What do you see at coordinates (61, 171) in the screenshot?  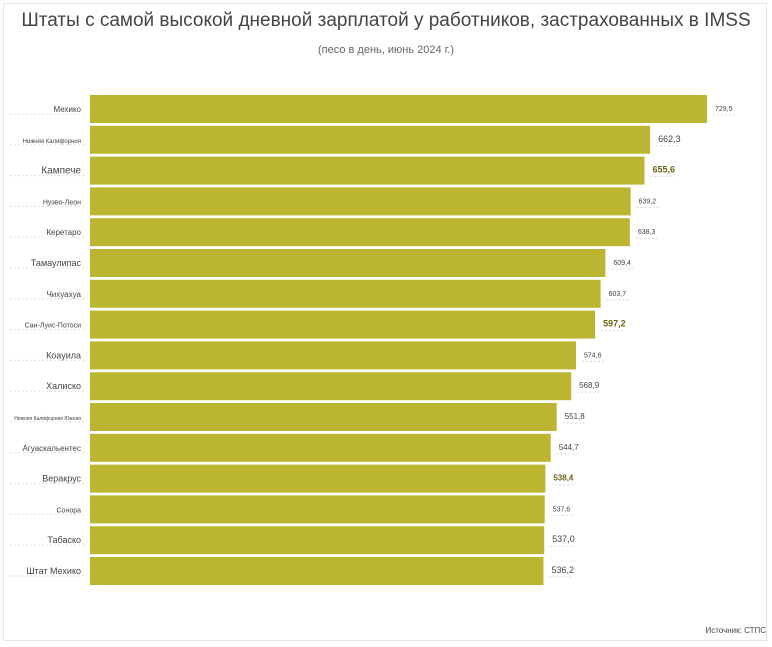 I see `category-label: Кампече` at bounding box center [61, 171].